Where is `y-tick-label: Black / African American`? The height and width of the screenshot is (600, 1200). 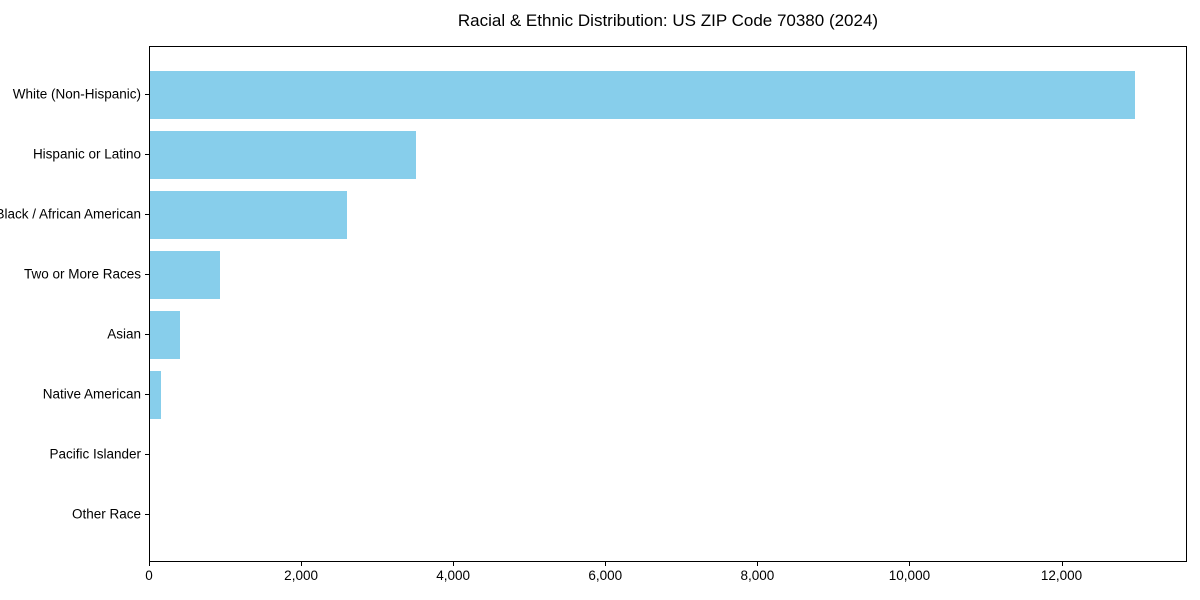
y-tick-label: Black / African American is located at coordinates (70, 214).